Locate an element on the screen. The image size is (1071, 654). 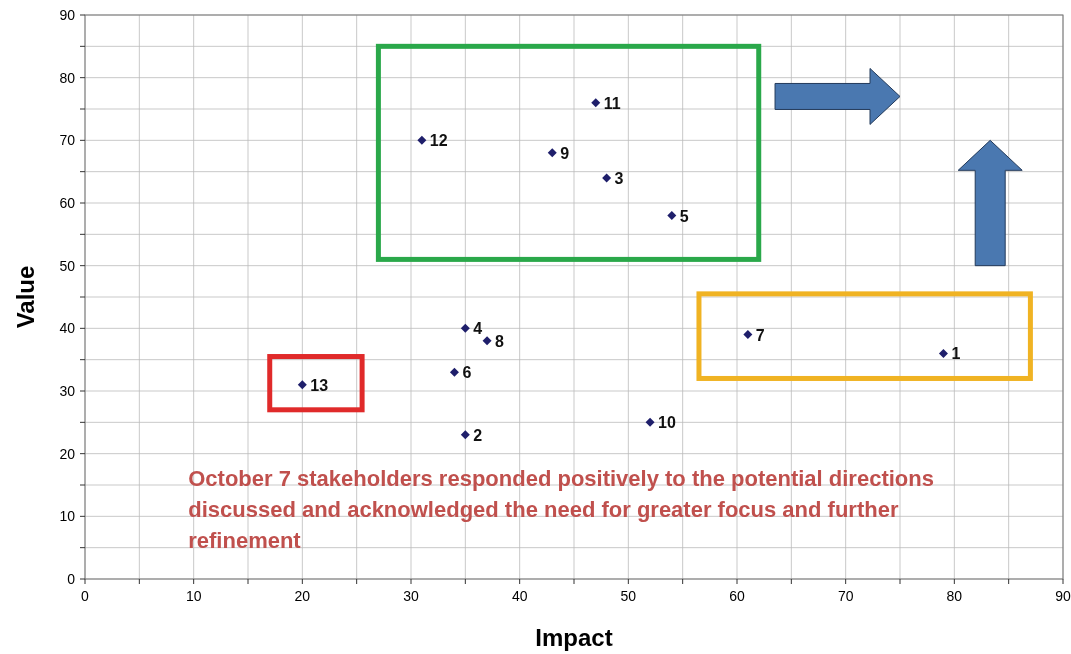
y-tick-label: 30 is located at coordinates (67, 391).